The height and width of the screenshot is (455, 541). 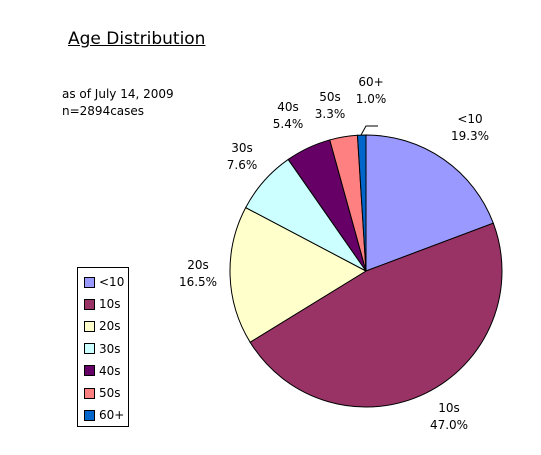 I want to click on slice-value: 7.6%, so click(x=242, y=165).